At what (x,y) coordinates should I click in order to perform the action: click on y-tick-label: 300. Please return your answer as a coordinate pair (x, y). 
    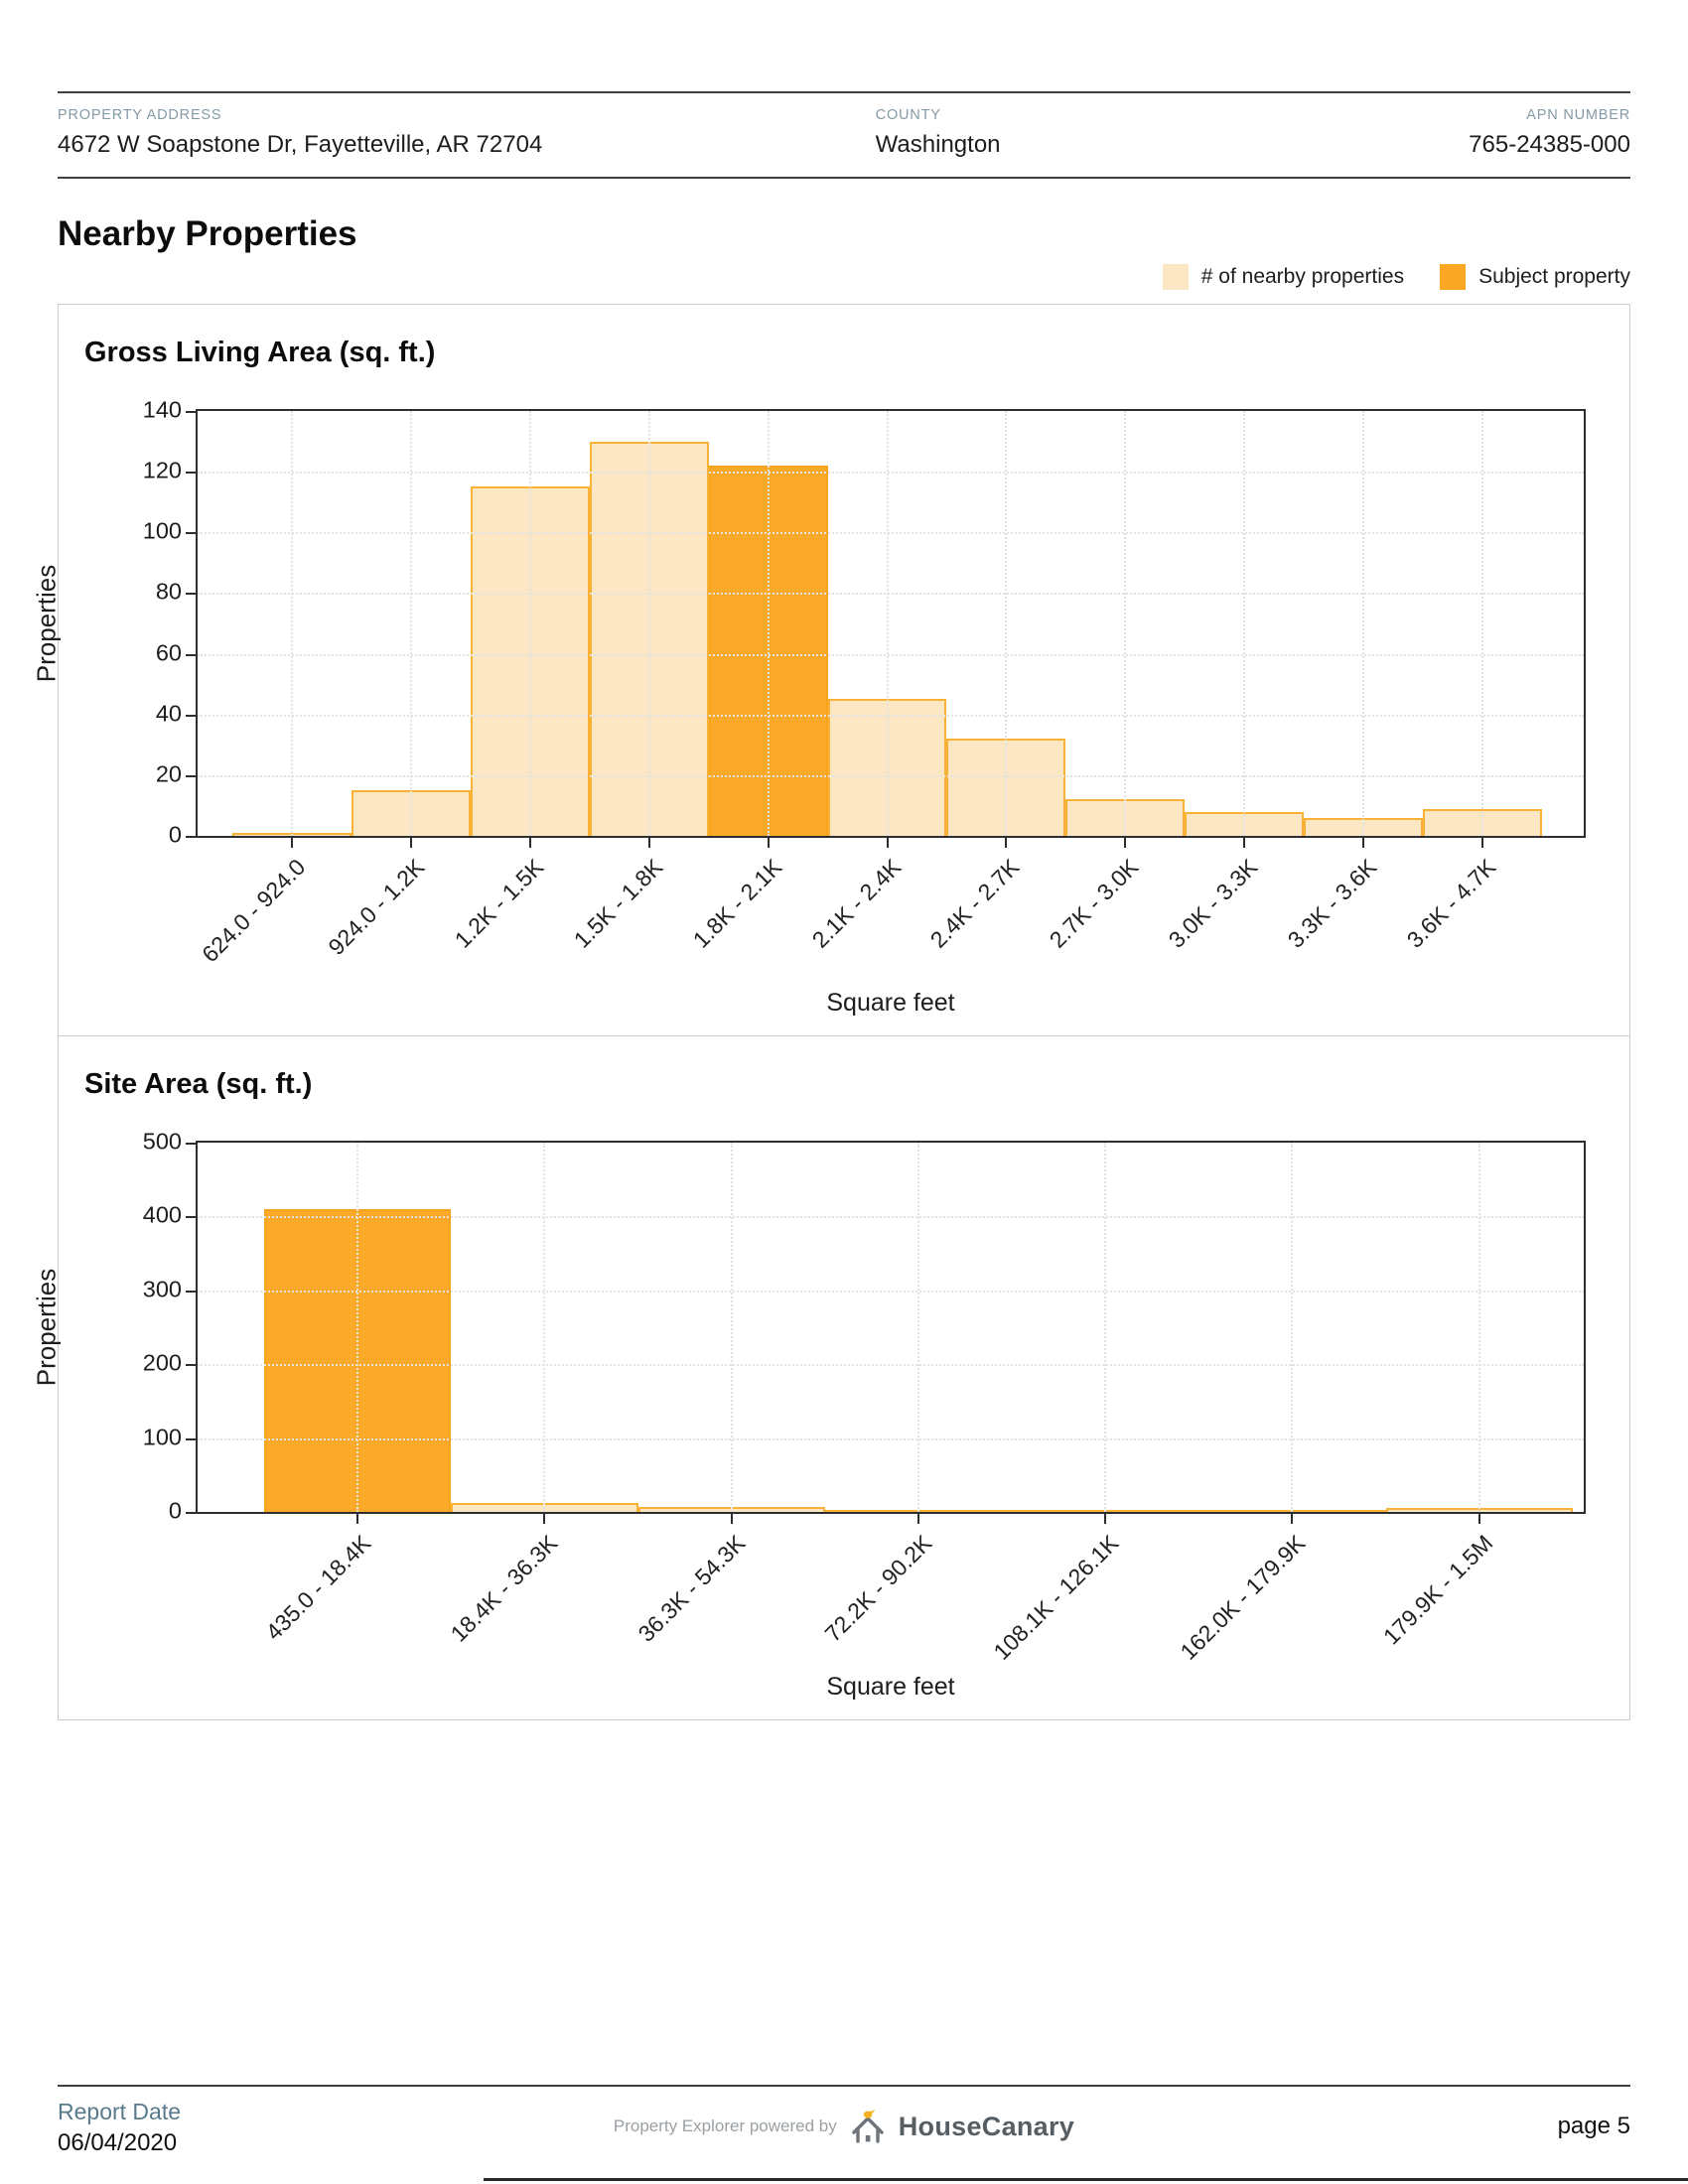
    Looking at the image, I should click on (162, 1289).